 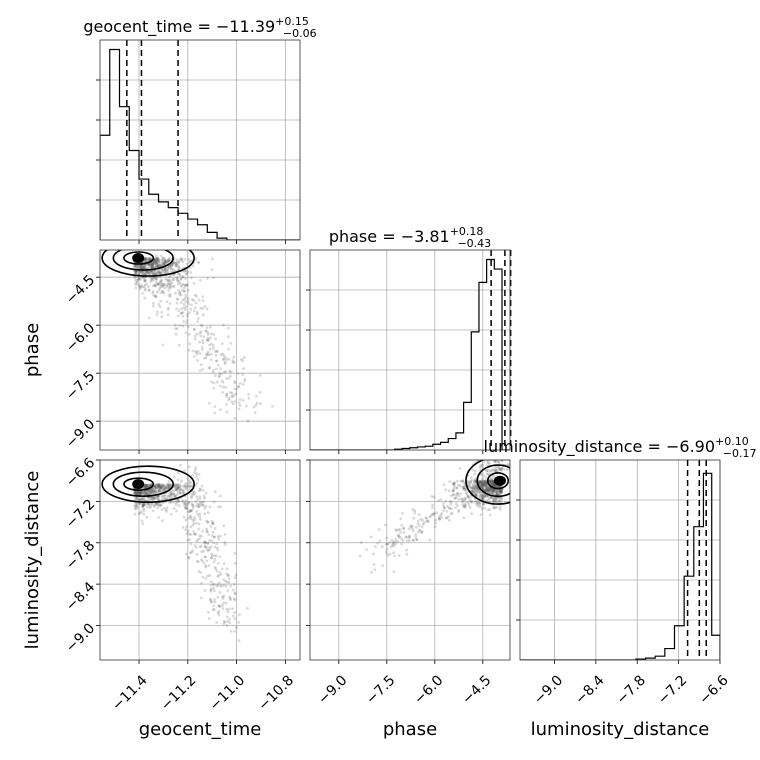 What do you see at coordinates (548, 689) in the screenshot?
I see `xtick-label-luminosity_distance-0: −9.0` at bounding box center [548, 689].